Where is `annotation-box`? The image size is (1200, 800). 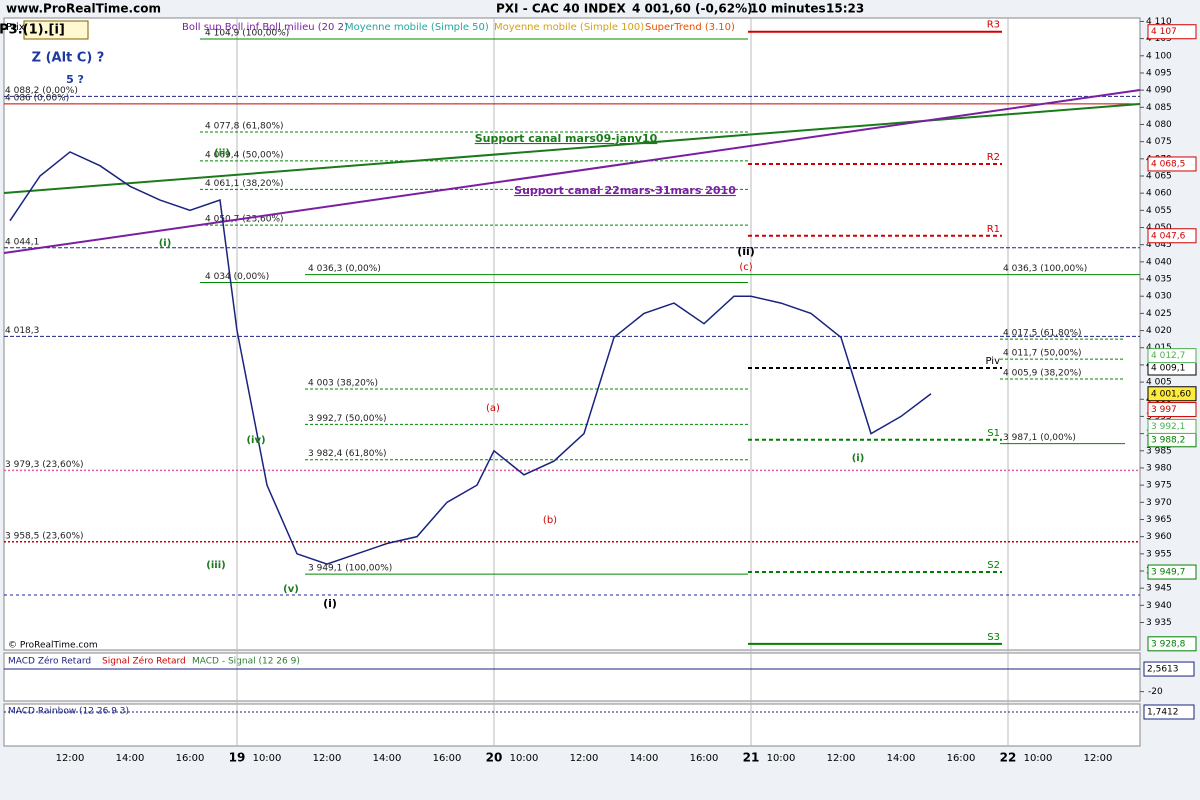 annotation-box is located at coordinates (56, 30).